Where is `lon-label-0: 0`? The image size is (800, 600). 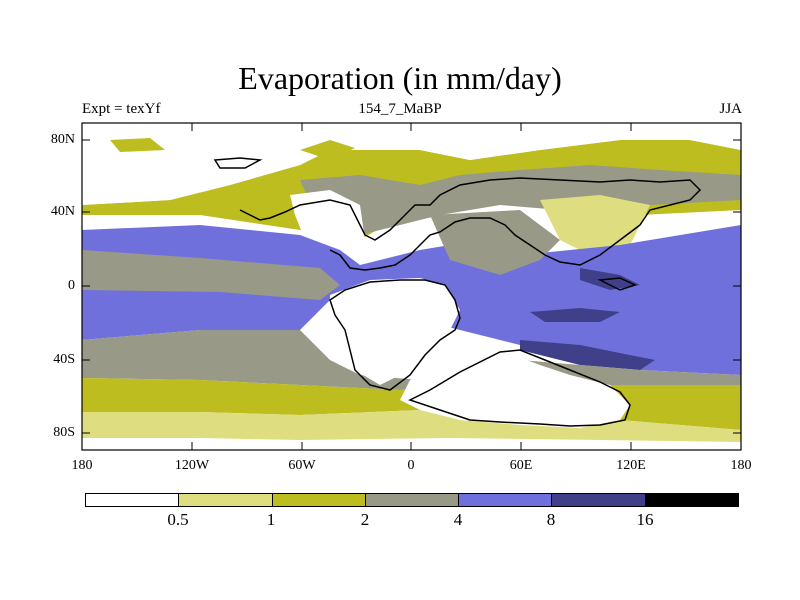 lon-label-0: 0 is located at coordinates (411, 465).